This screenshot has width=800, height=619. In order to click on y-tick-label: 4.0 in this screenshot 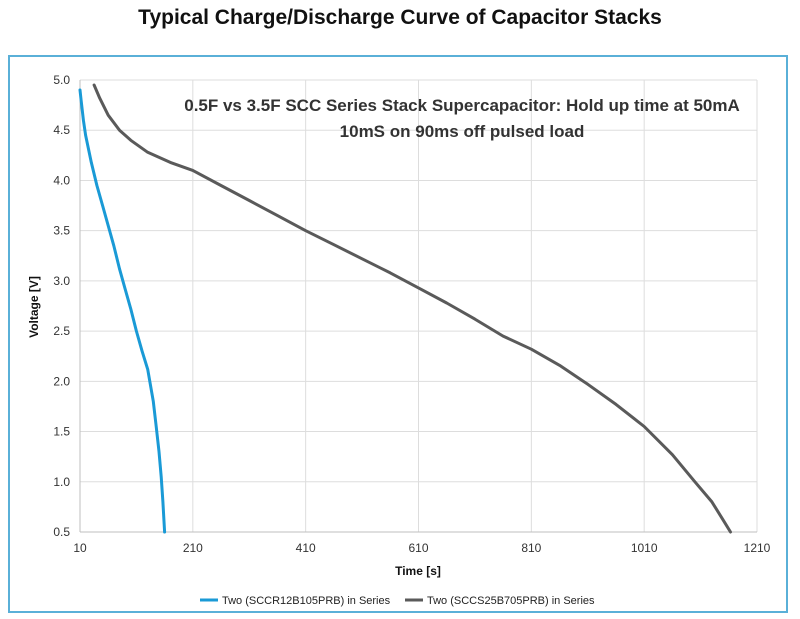, I will do `click(61, 180)`.